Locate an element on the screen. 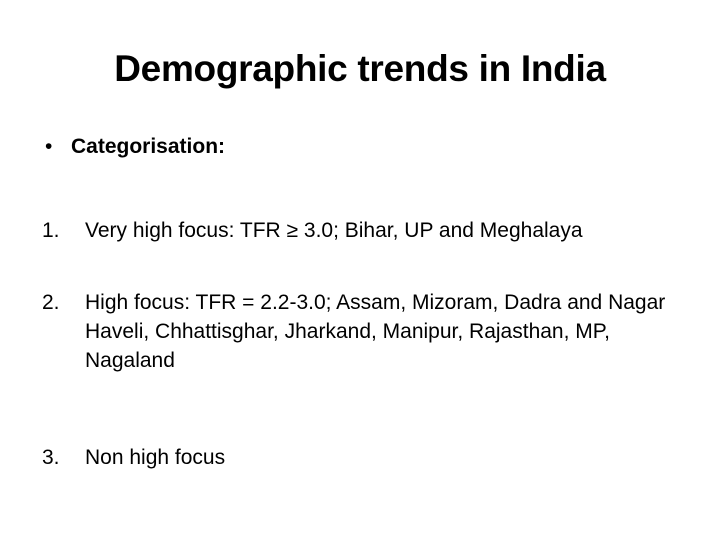 The width and height of the screenshot is (720, 540). list-item-number: 2. is located at coordinates (51, 302).